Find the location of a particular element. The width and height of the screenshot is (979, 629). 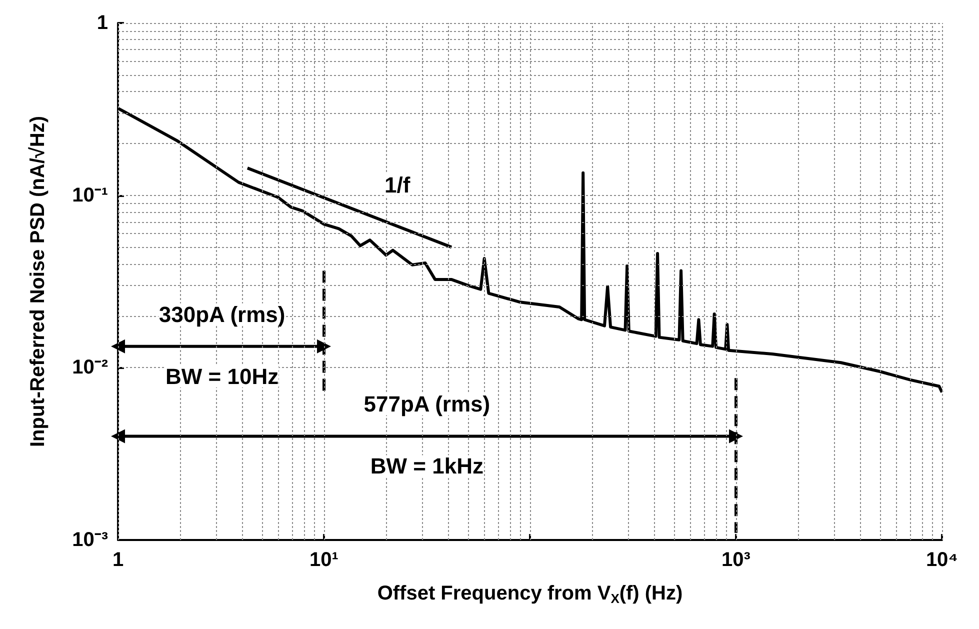

x-tick-label: 1 is located at coordinates (118, 560).